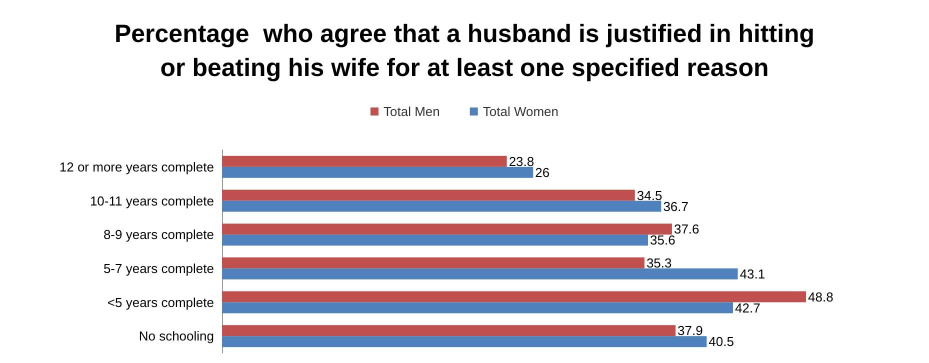 The height and width of the screenshot is (363, 929). What do you see at coordinates (747, 308) in the screenshot?
I see `data-label: 42.7` at bounding box center [747, 308].